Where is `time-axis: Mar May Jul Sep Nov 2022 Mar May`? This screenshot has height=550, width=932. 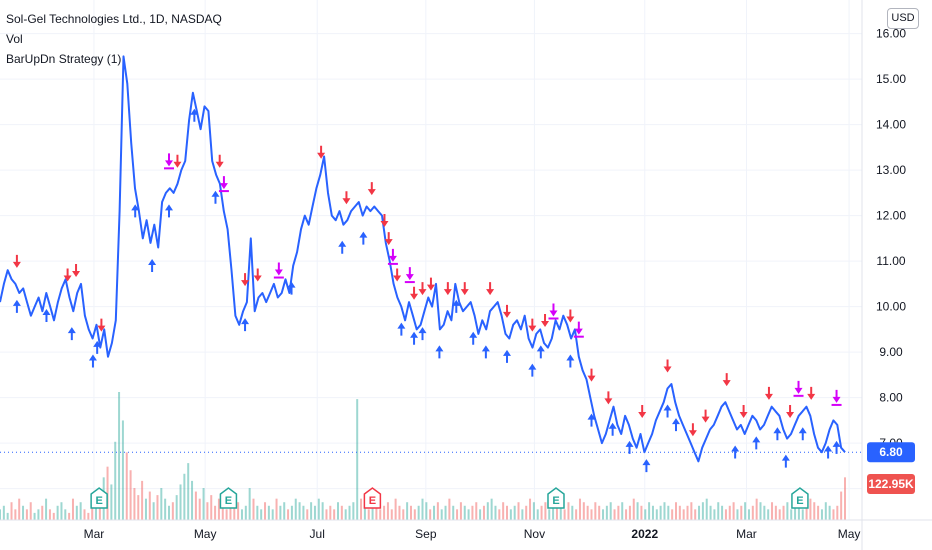 time-axis: Mar May Jul Sep Nov 2022 Mar May is located at coordinates (466, 530).